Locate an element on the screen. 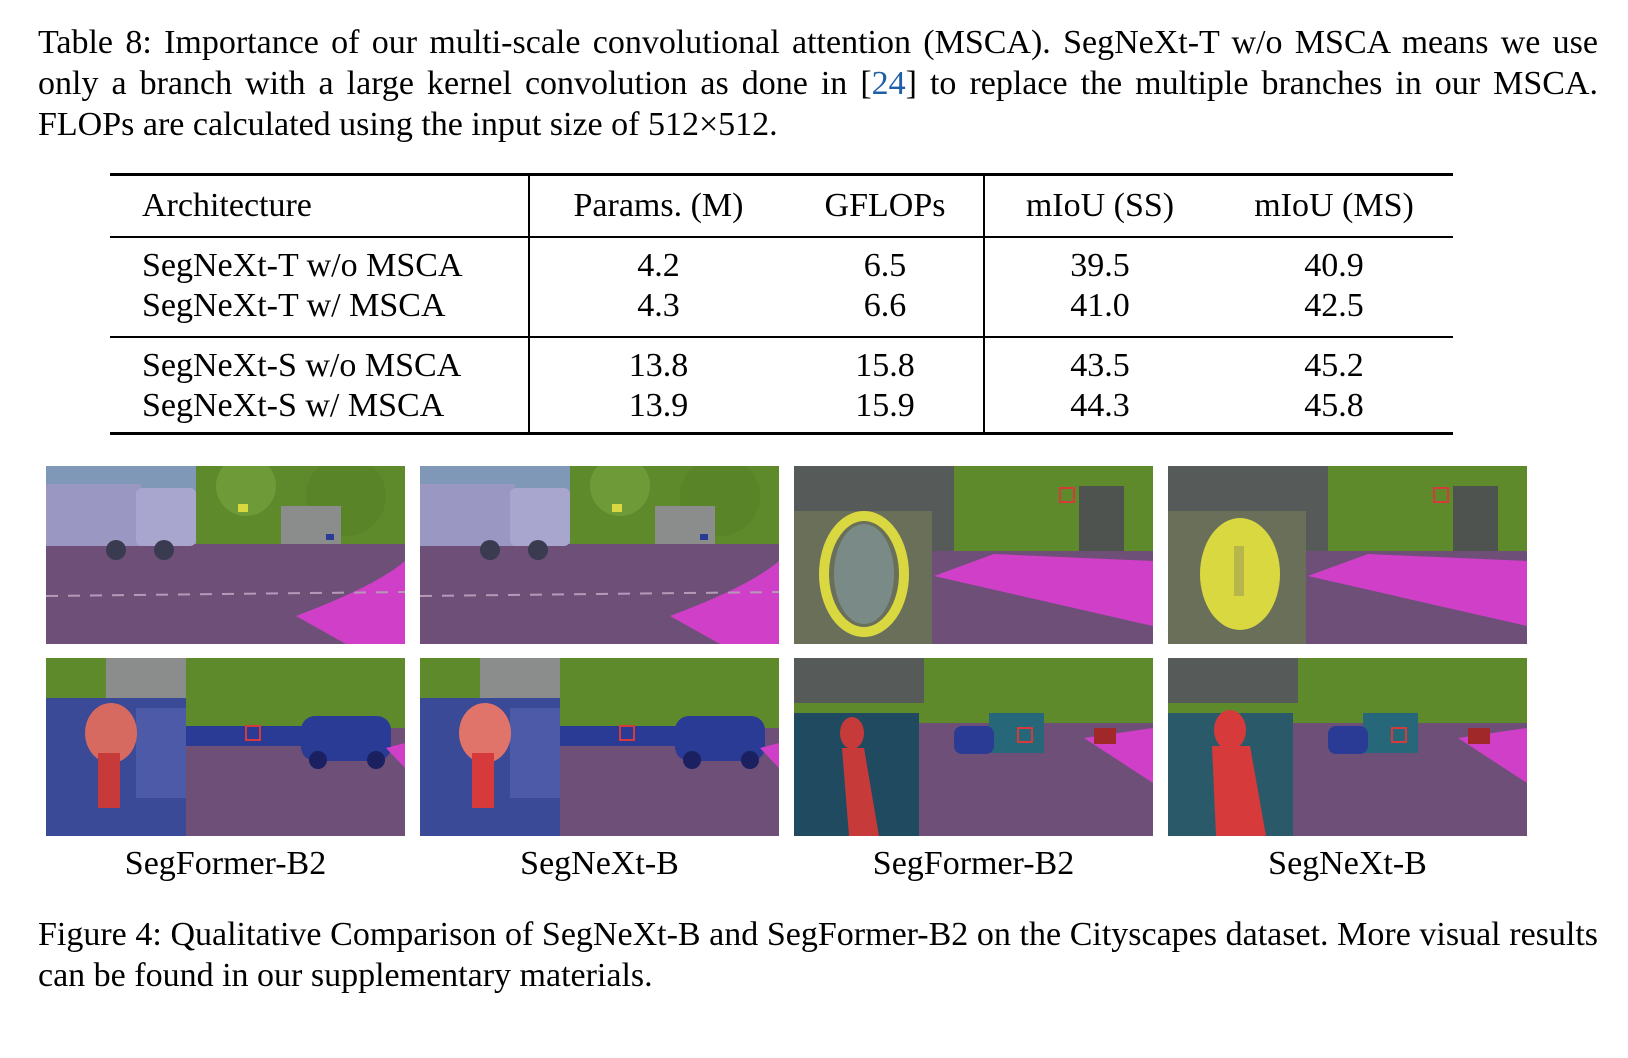  segmentation-panel-sign-segnext is located at coordinates (1347, 555).